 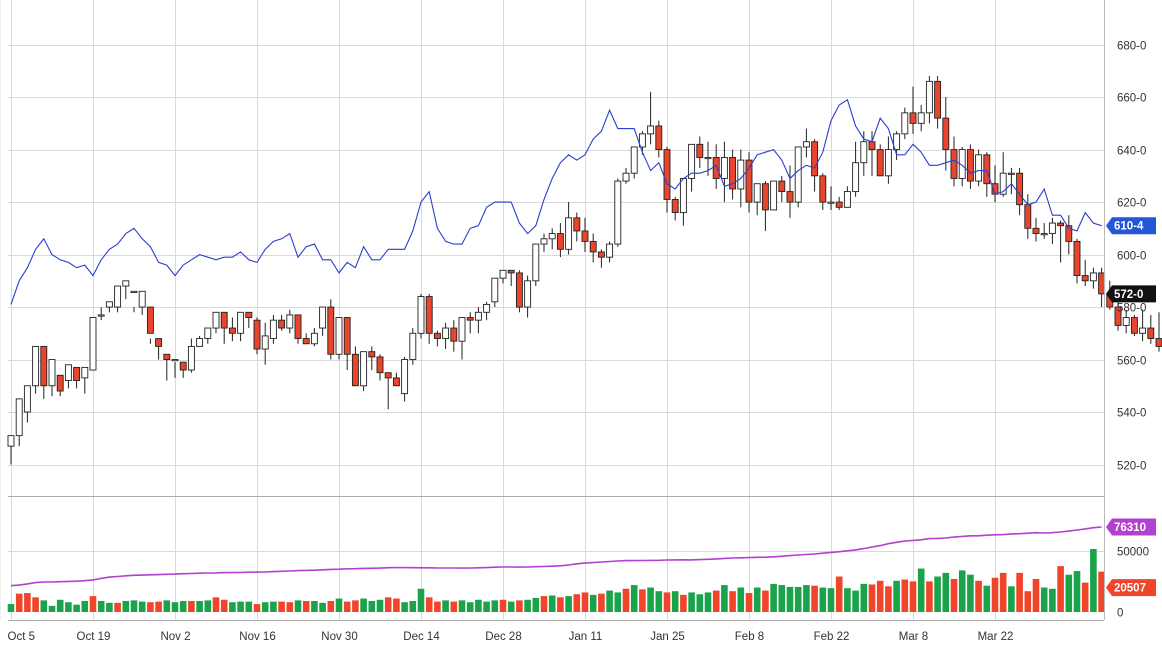 What do you see at coordinates (1131, 204) in the screenshot?
I see `price-tick-label: 620-0` at bounding box center [1131, 204].